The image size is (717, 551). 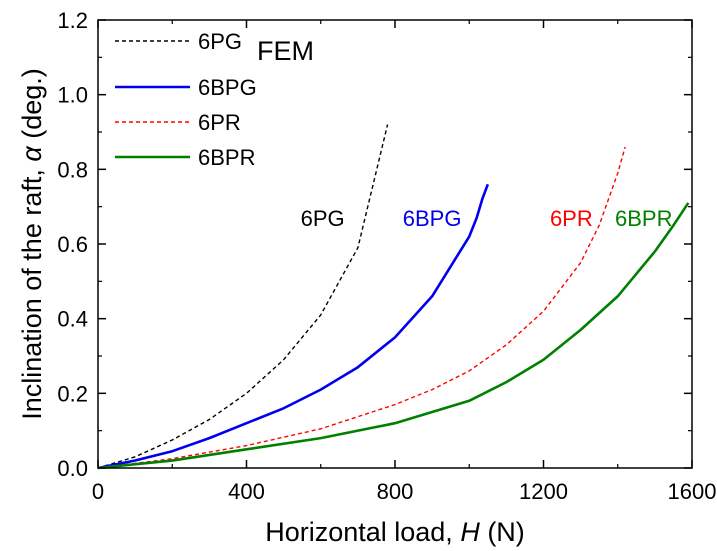 What do you see at coordinates (432, 218) in the screenshot?
I see `annotation-6bpg: 6BPG` at bounding box center [432, 218].